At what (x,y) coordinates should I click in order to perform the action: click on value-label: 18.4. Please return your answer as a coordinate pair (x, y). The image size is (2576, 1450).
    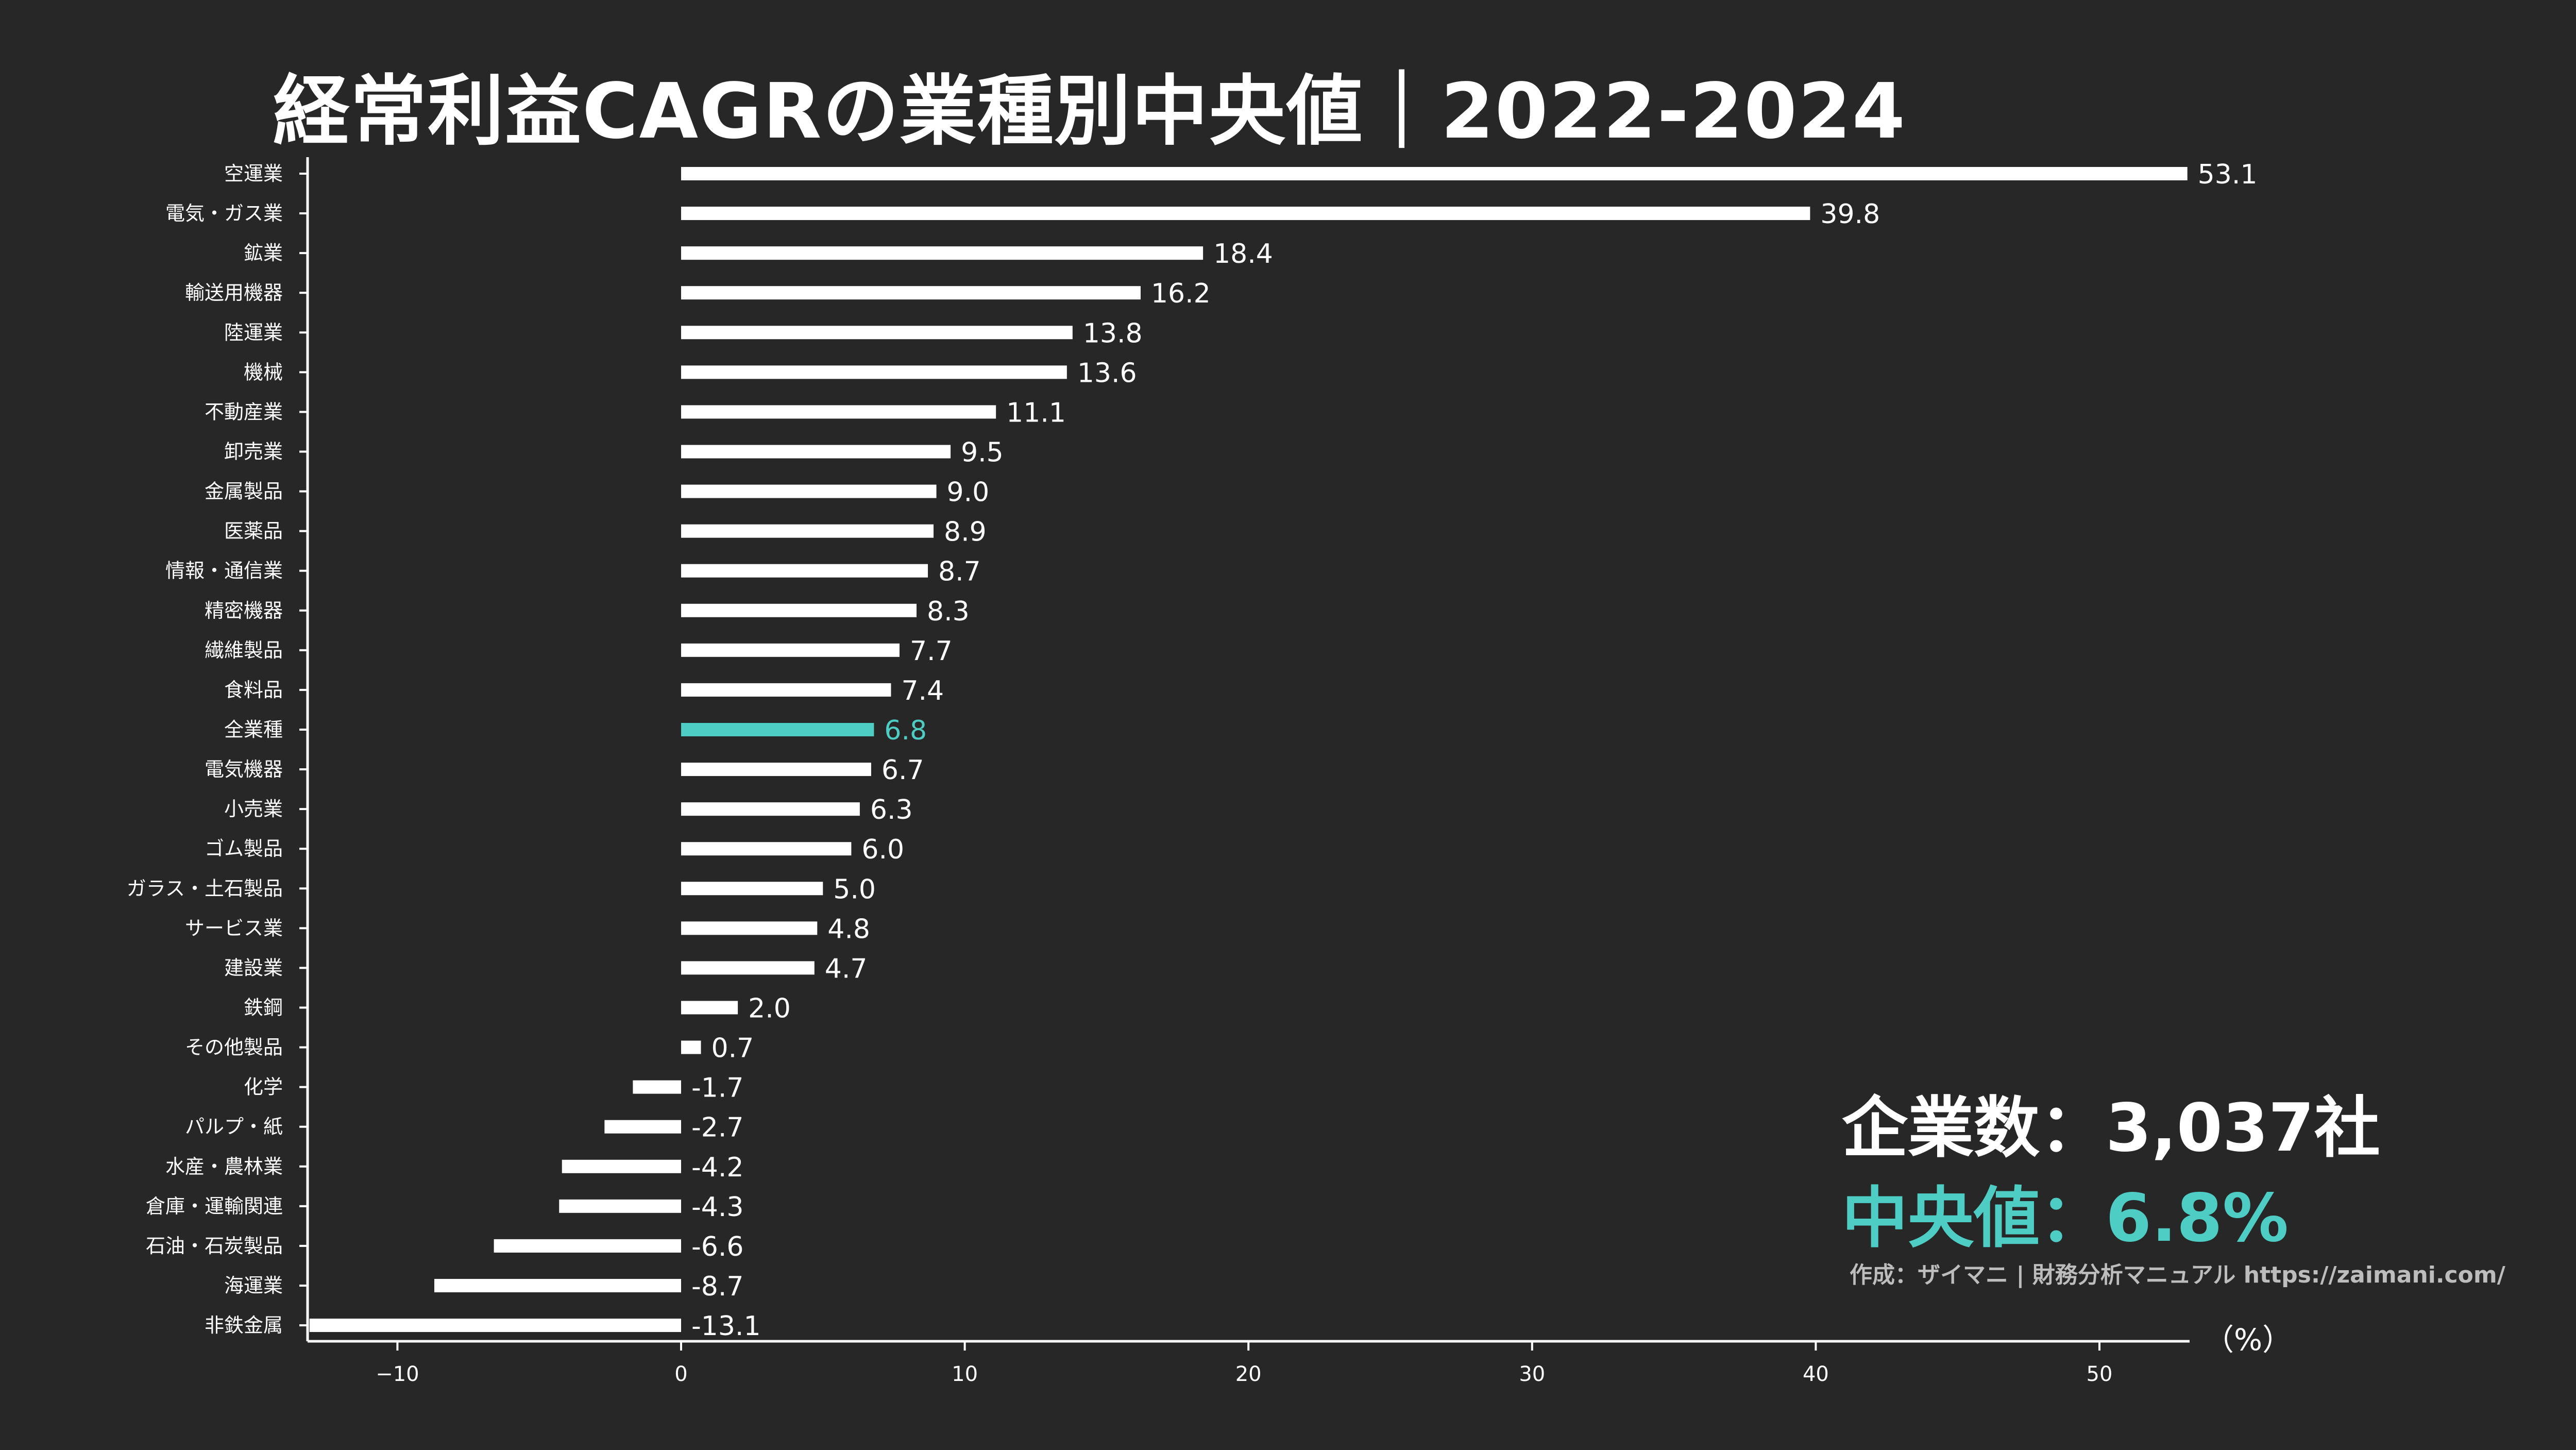
    Looking at the image, I should click on (1243, 254).